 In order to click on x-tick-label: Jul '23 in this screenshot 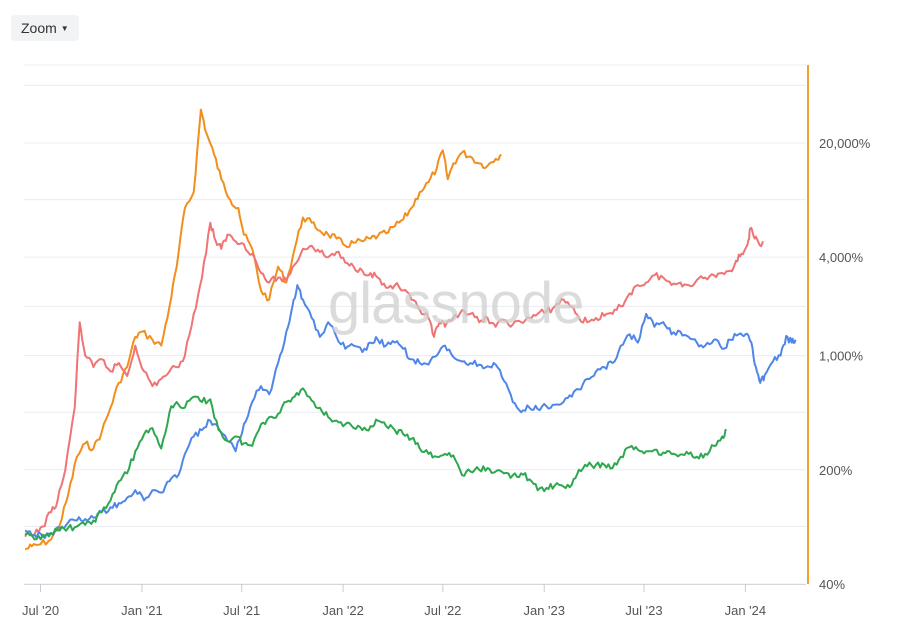, I will do `click(643, 610)`.